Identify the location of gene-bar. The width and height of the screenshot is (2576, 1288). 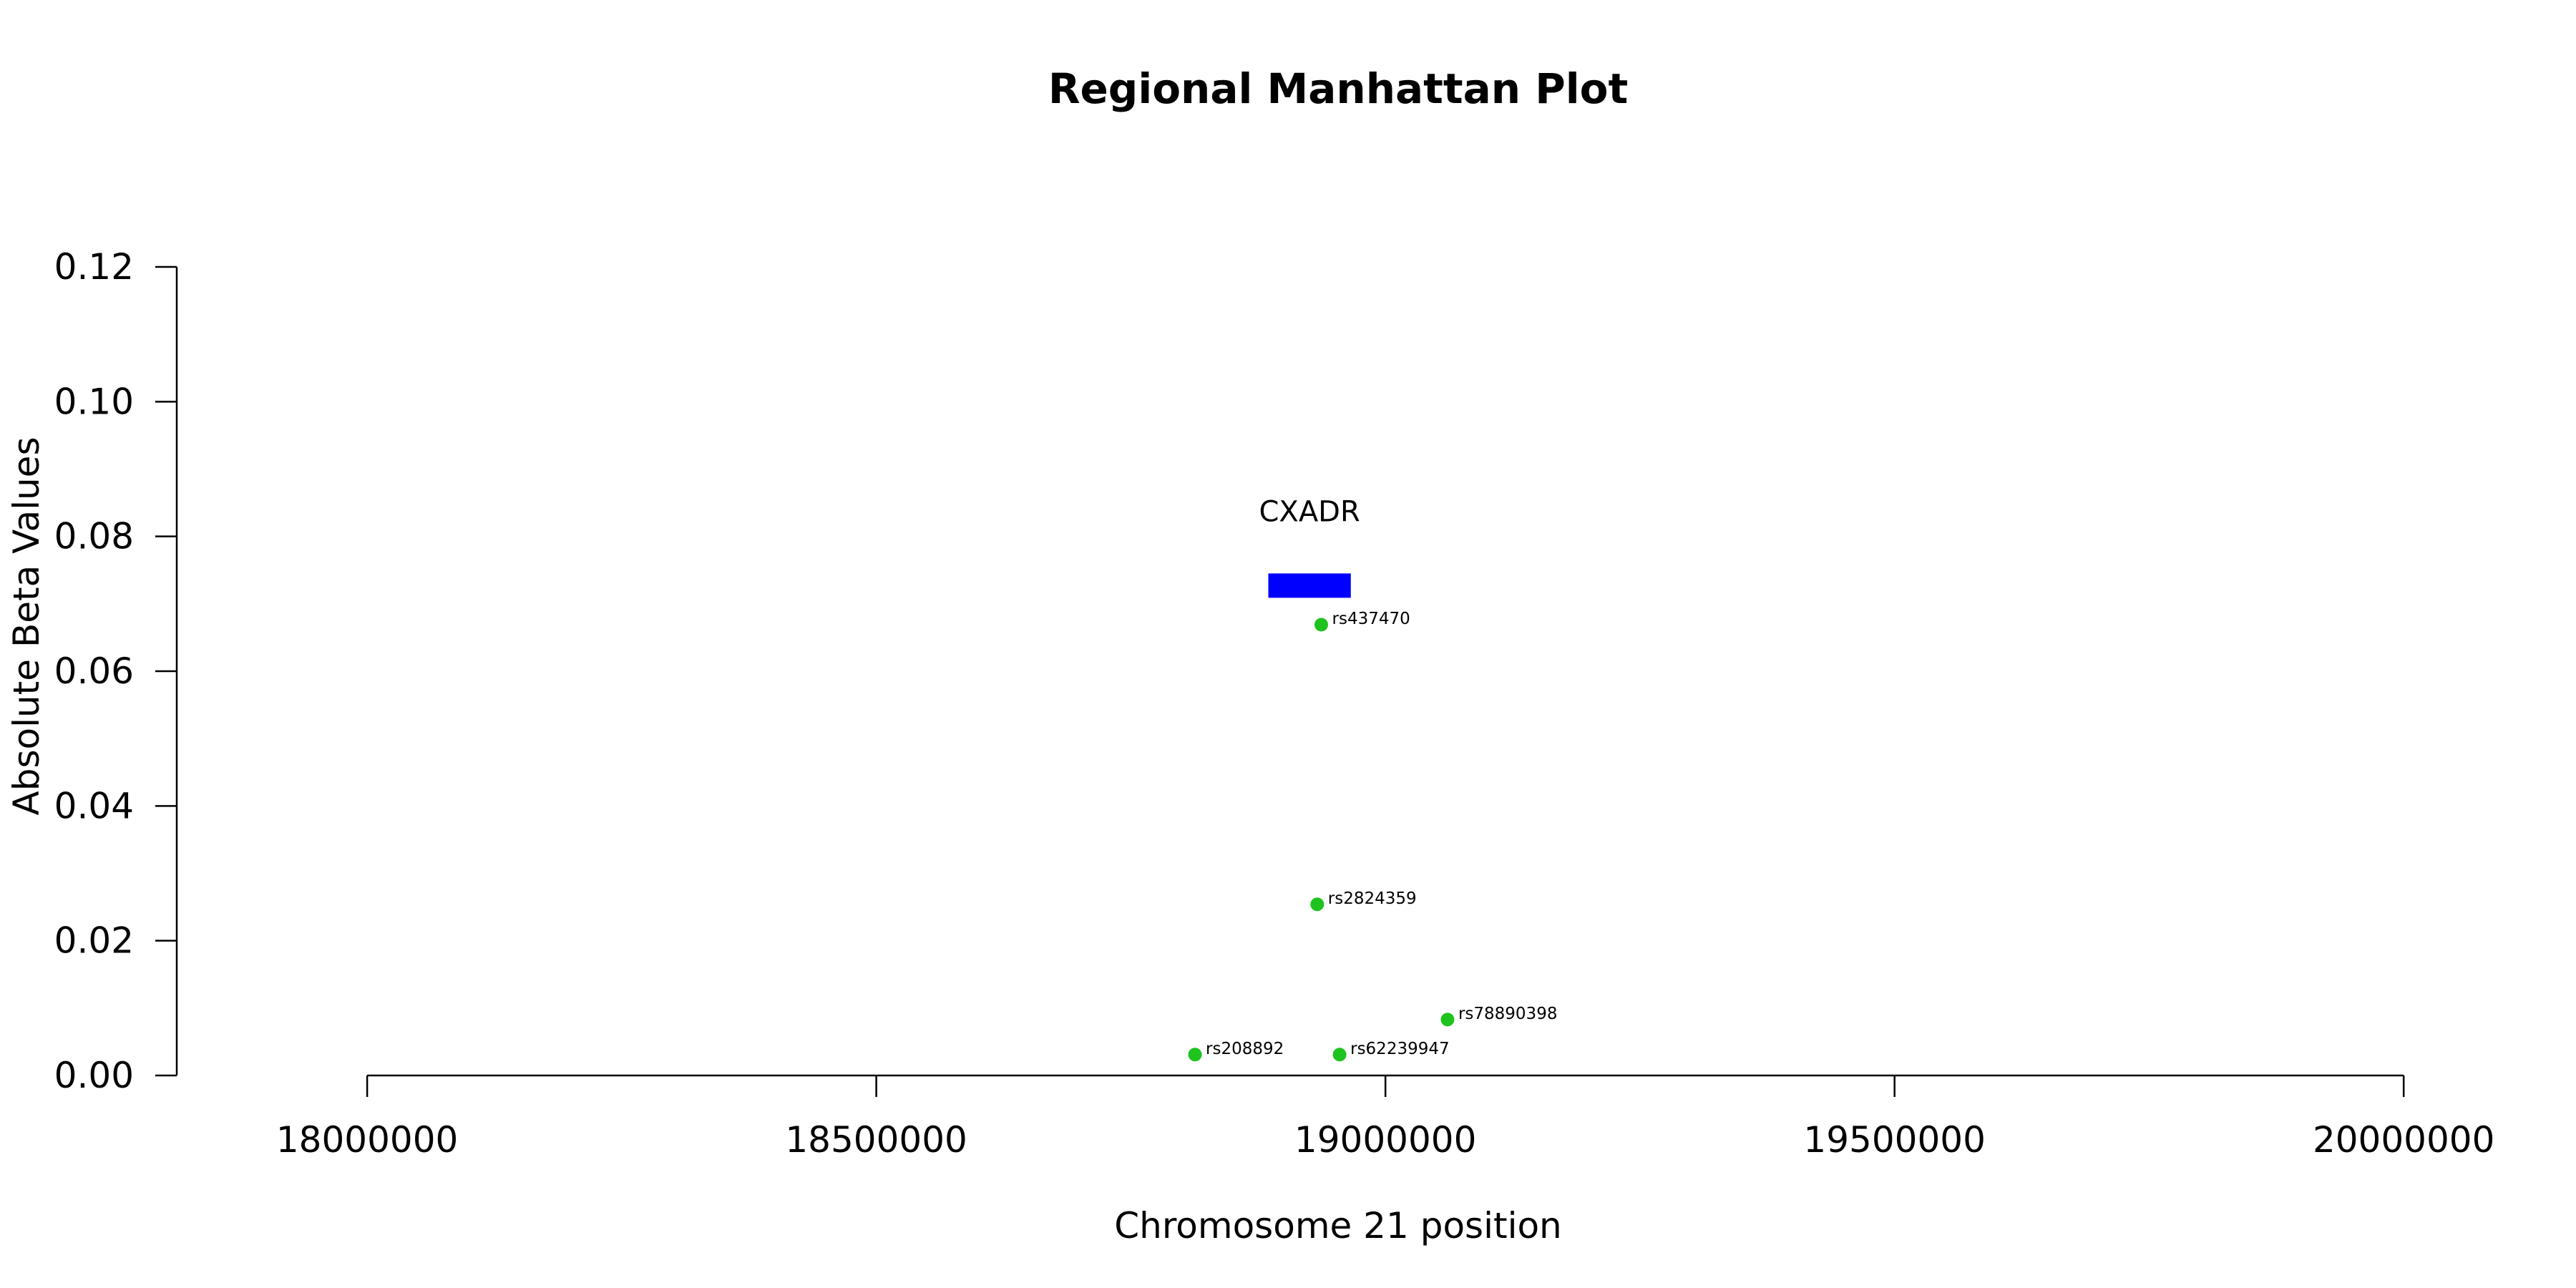
(1309, 585).